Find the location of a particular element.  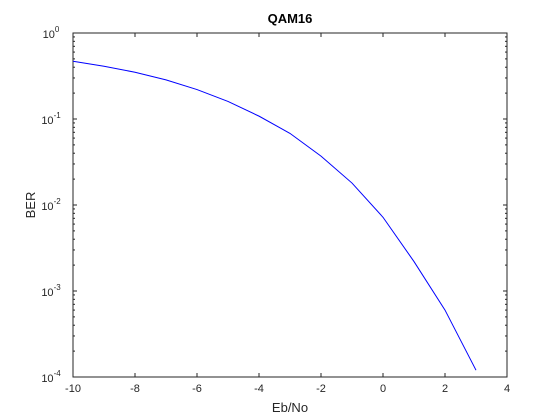

y-tick-label-exponent: 0 is located at coordinates (57, 29).